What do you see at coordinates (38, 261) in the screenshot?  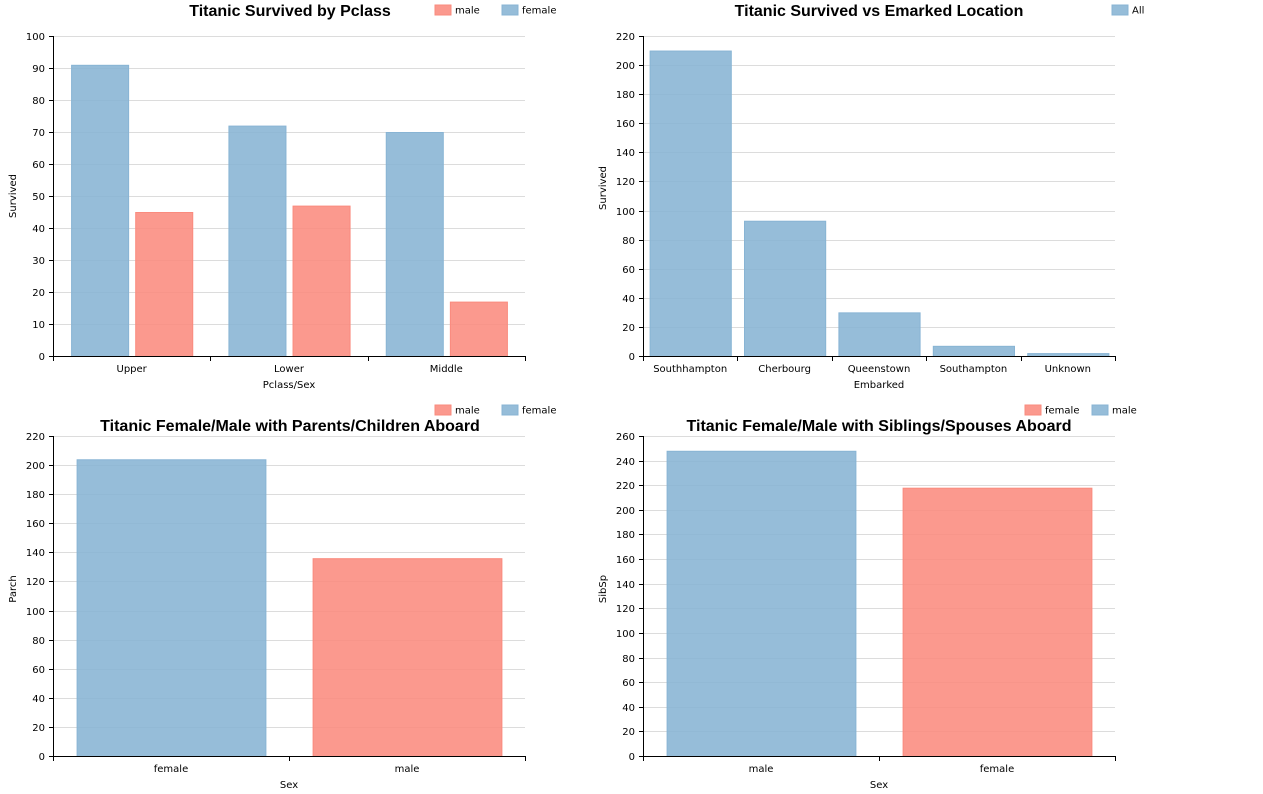 I see `y-tick-label: 30` at bounding box center [38, 261].